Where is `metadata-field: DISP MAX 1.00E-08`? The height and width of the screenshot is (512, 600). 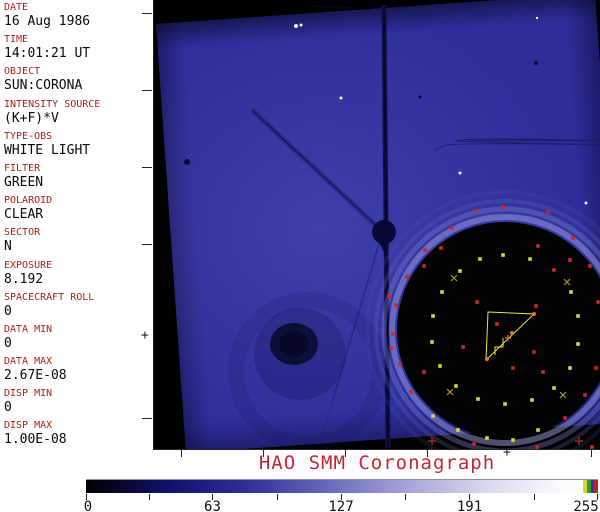
metadata-field: DISP MAX 1.00E-08 is located at coordinates (76, 434).